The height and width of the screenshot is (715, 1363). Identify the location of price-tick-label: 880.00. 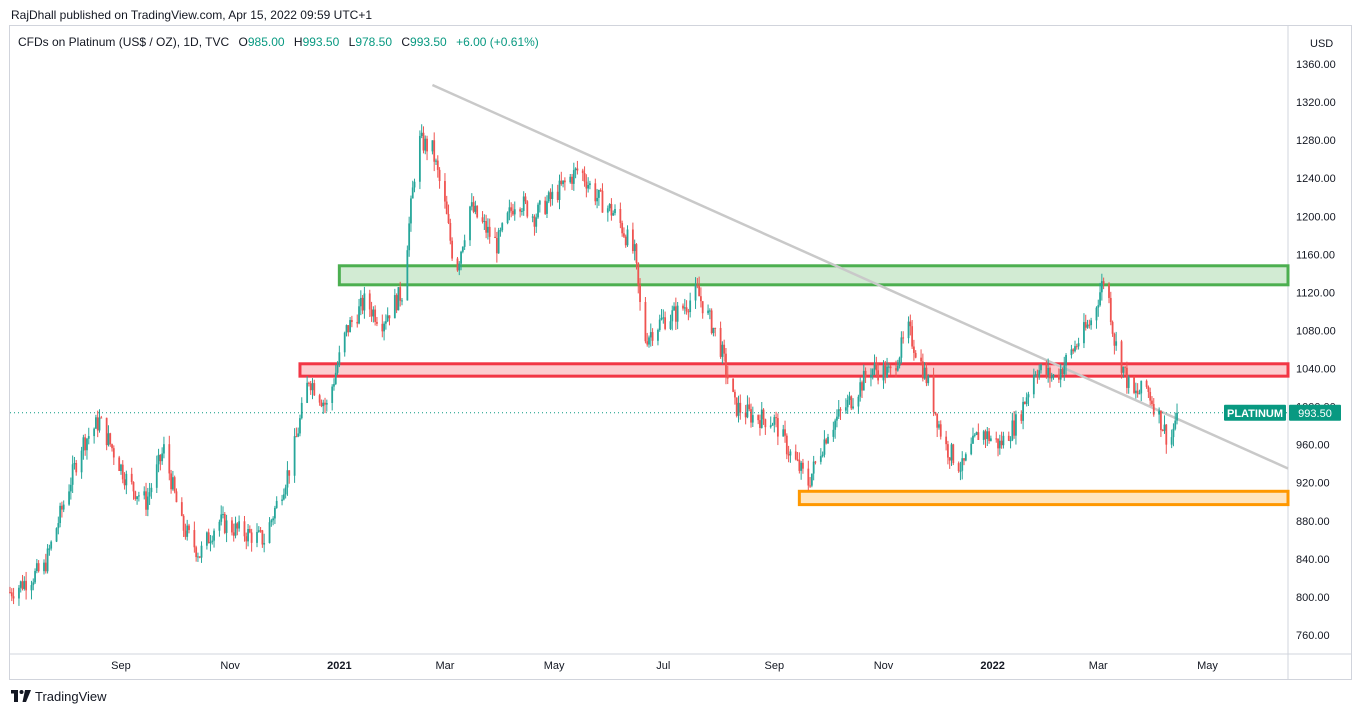
(1313, 522).